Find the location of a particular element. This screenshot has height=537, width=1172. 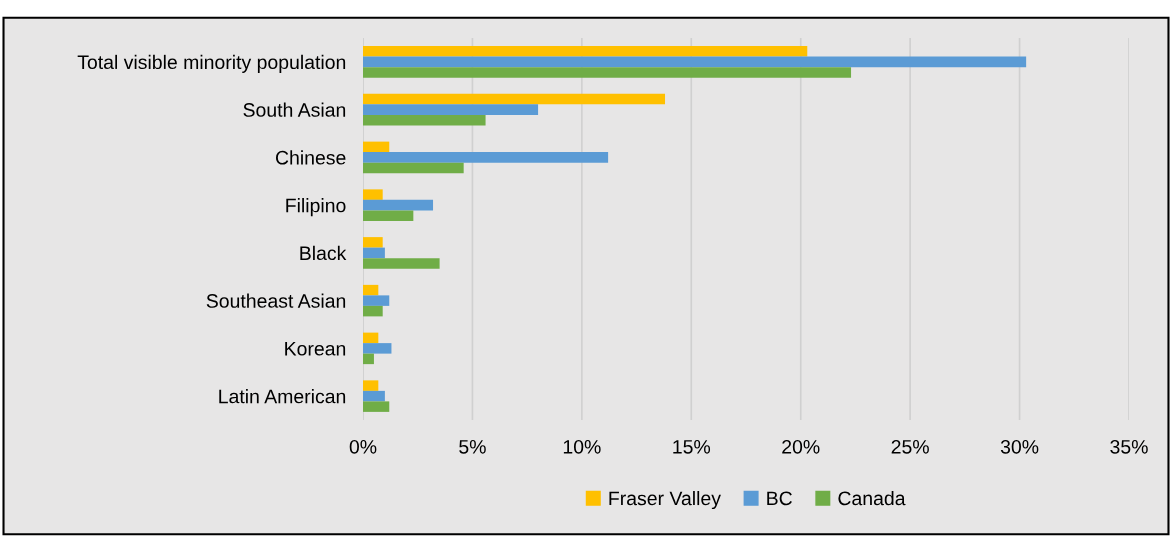

legend-label: Canada is located at coordinates (872, 498).